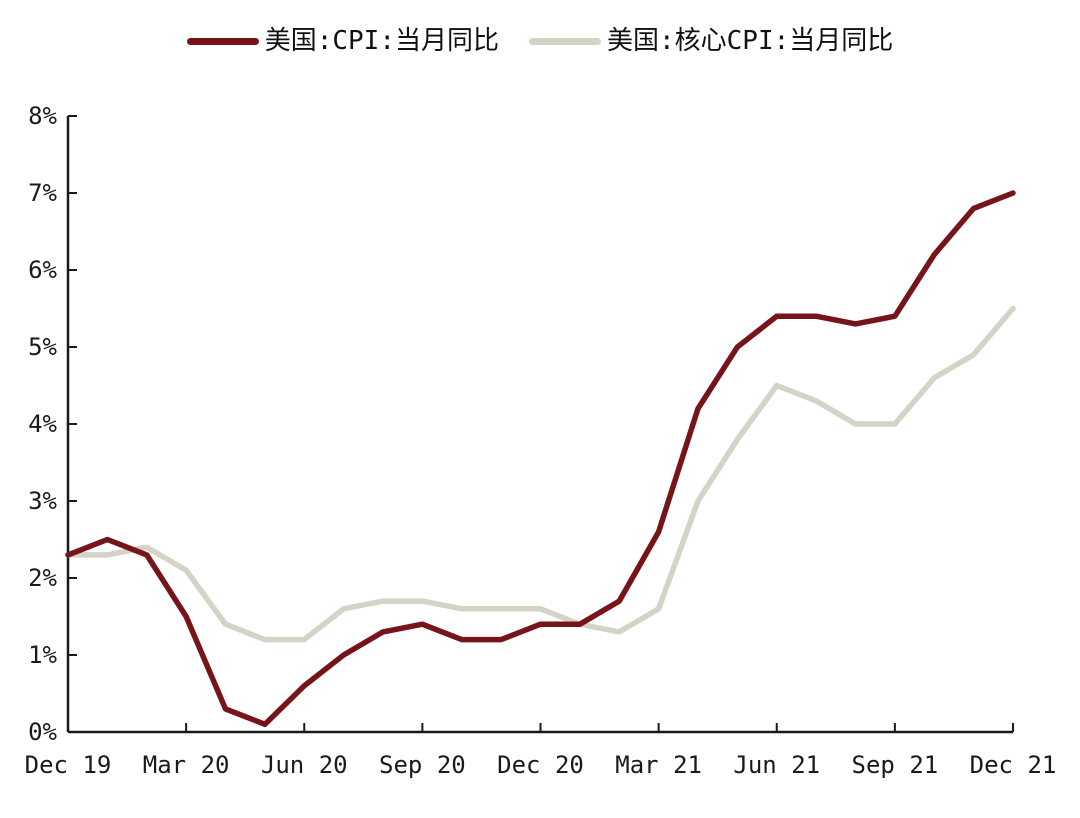  What do you see at coordinates (776, 765) in the screenshot?
I see `x-tick-label: Jun 21` at bounding box center [776, 765].